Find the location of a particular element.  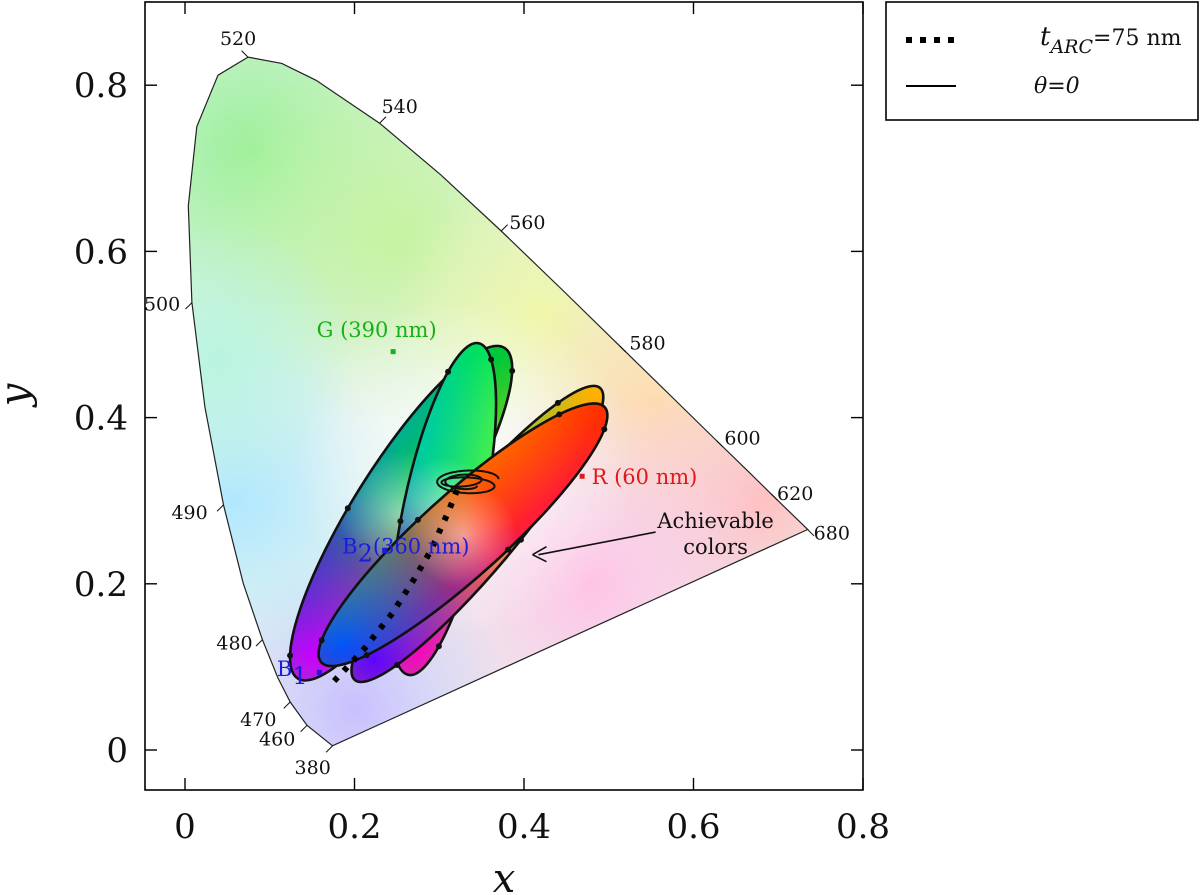

y-tick-label-4: 0.8 is located at coordinates (101, 86).